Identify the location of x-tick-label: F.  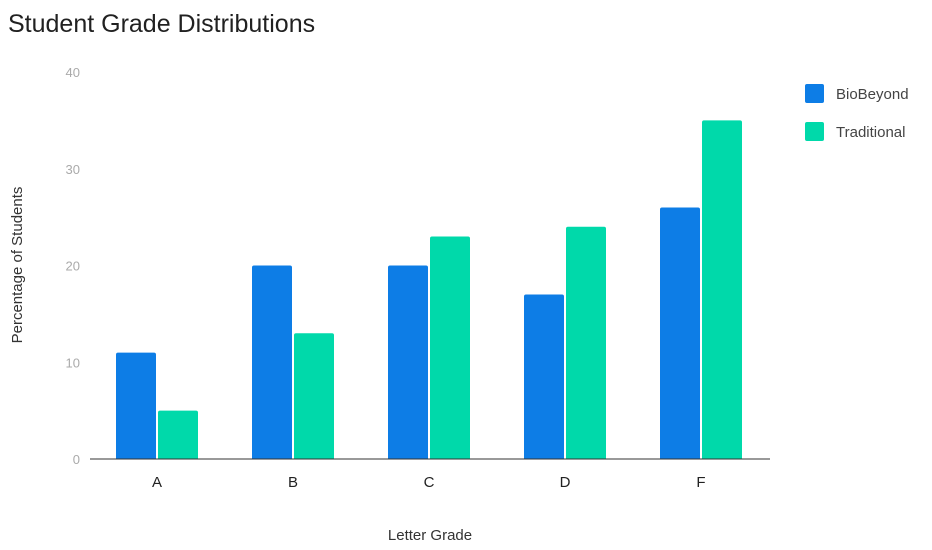
(700, 482).